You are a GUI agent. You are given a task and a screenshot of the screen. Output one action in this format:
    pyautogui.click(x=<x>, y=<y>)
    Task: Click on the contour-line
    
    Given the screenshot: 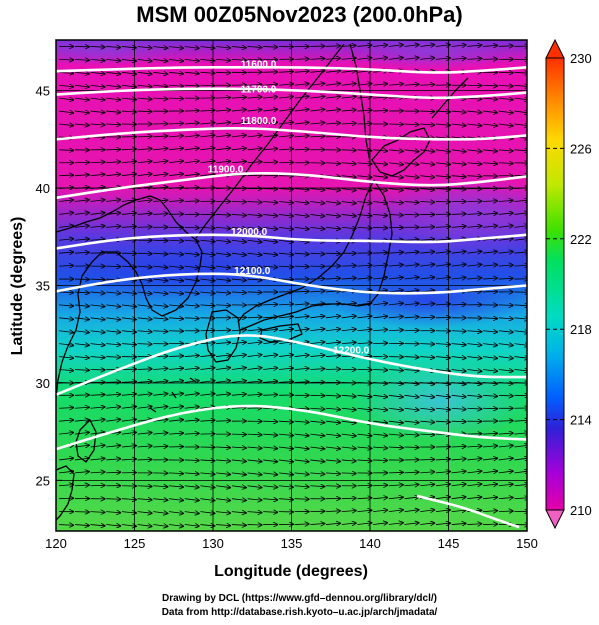 What is the action you would take?
    pyautogui.click(x=291, y=185)
    